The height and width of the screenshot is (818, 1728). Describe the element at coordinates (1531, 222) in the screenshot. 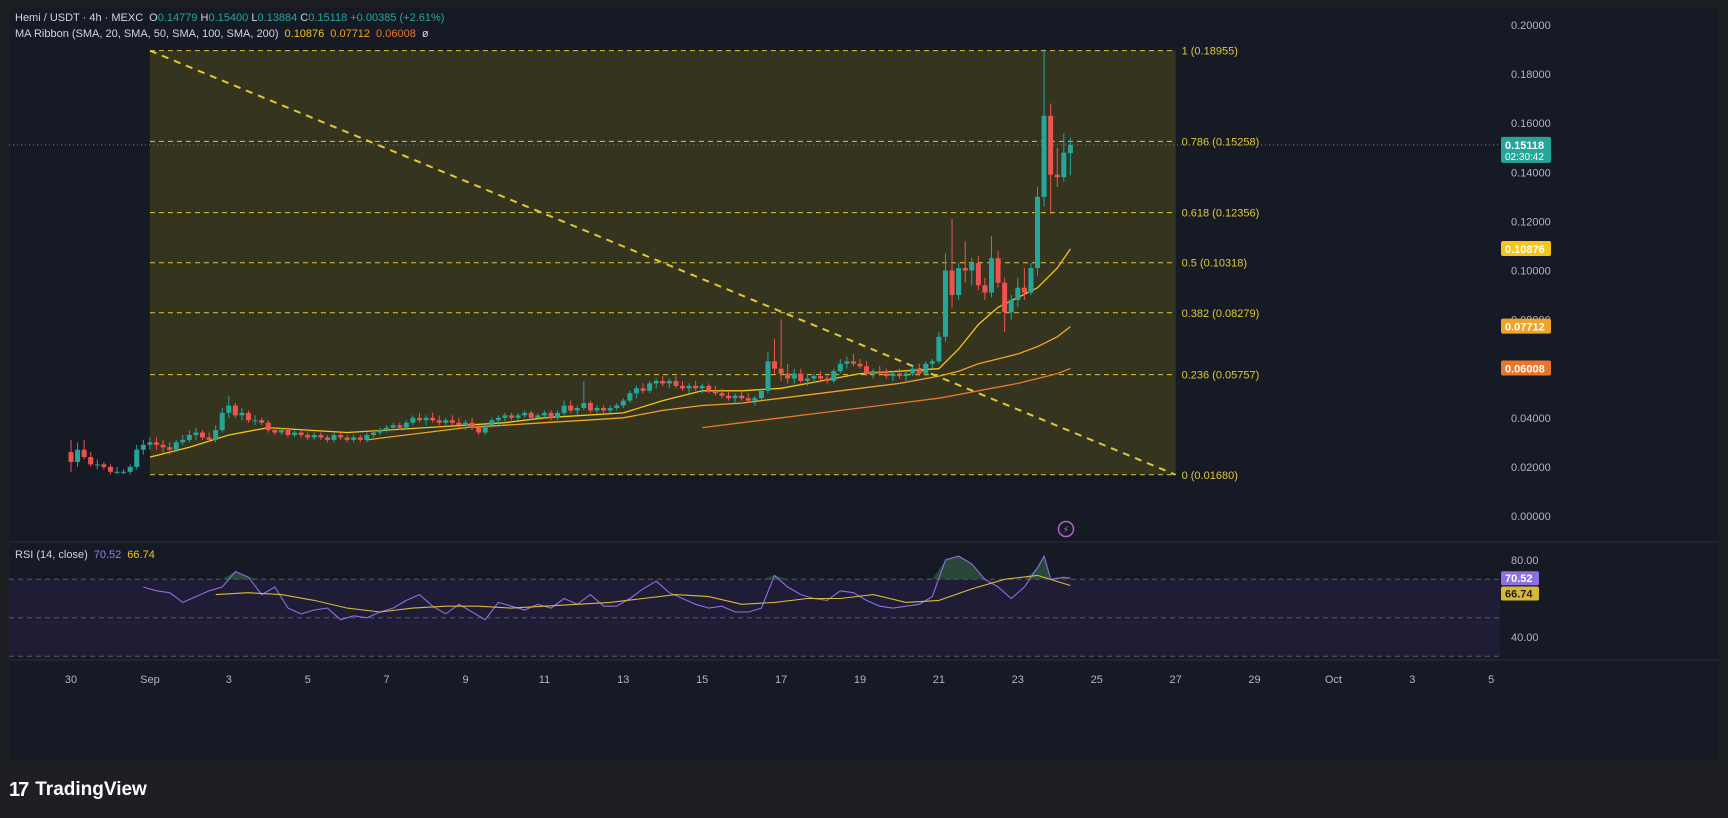

I see `price-axis-tick: 0.12000` at that location.